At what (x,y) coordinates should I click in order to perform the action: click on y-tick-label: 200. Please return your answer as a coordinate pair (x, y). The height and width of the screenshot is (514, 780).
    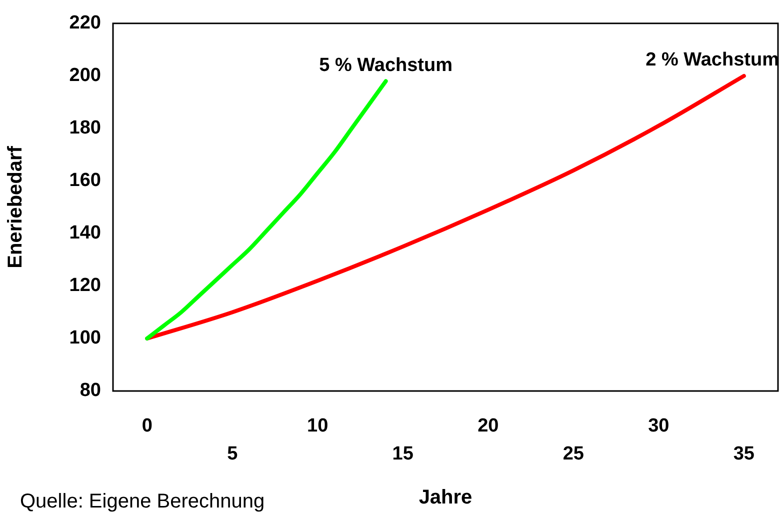
    Looking at the image, I should click on (85, 75).